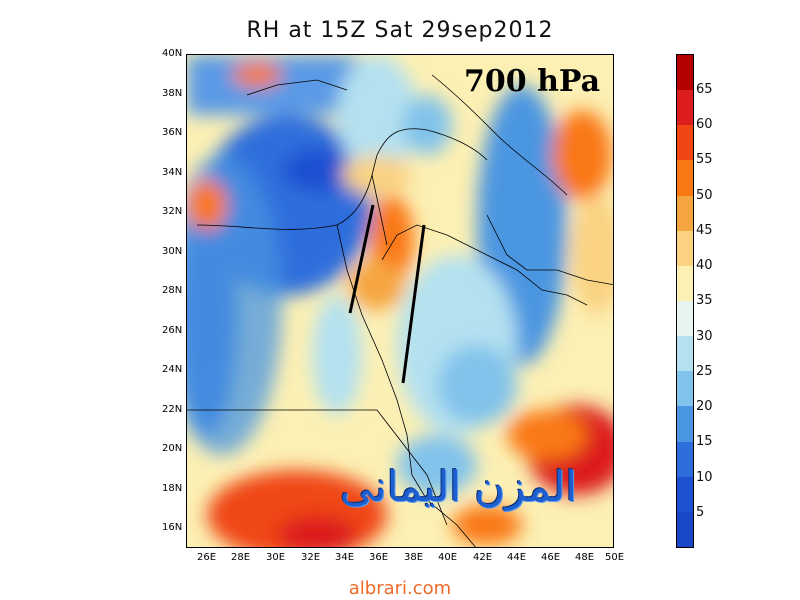  What do you see at coordinates (704, 371) in the screenshot?
I see `colorbar-label: 25` at bounding box center [704, 371].